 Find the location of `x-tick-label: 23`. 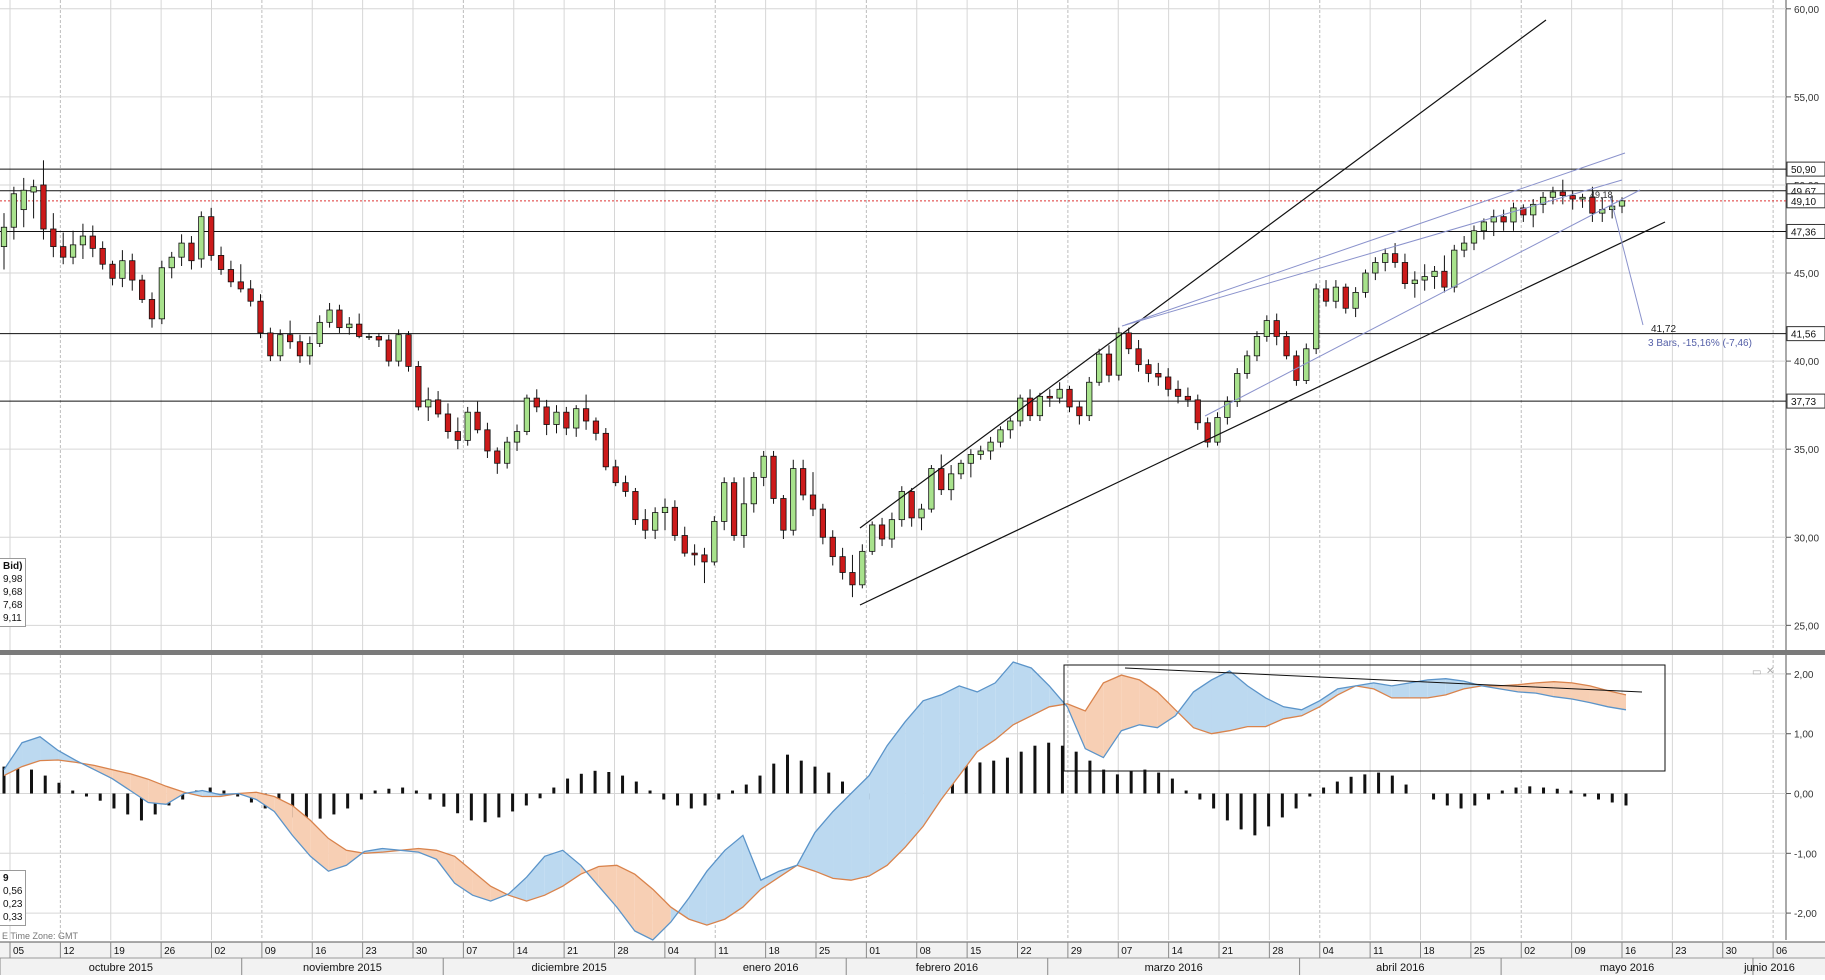

x-tick-label: 23 is located at coordinates (372, 951).